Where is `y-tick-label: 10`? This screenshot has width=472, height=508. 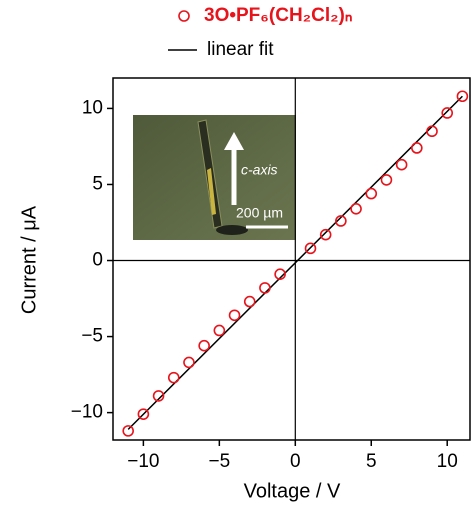
y-tick-label: 10 is located at coordinates (92, 107).